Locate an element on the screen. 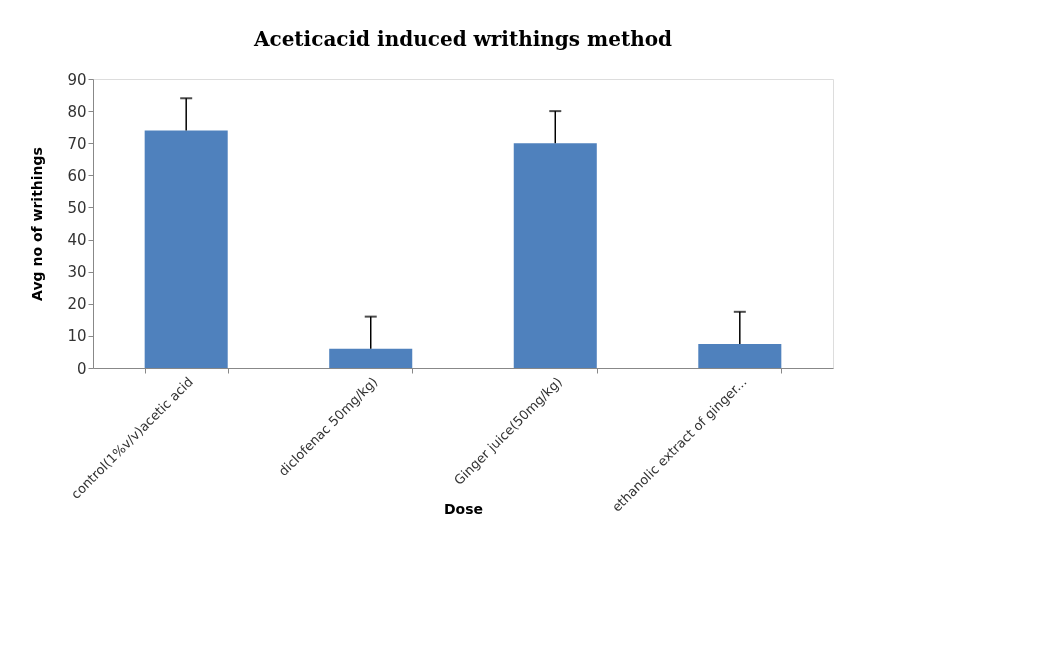 The image size is (1040, 657). y-tick-label: 0 is located at coordinates (81, 368).